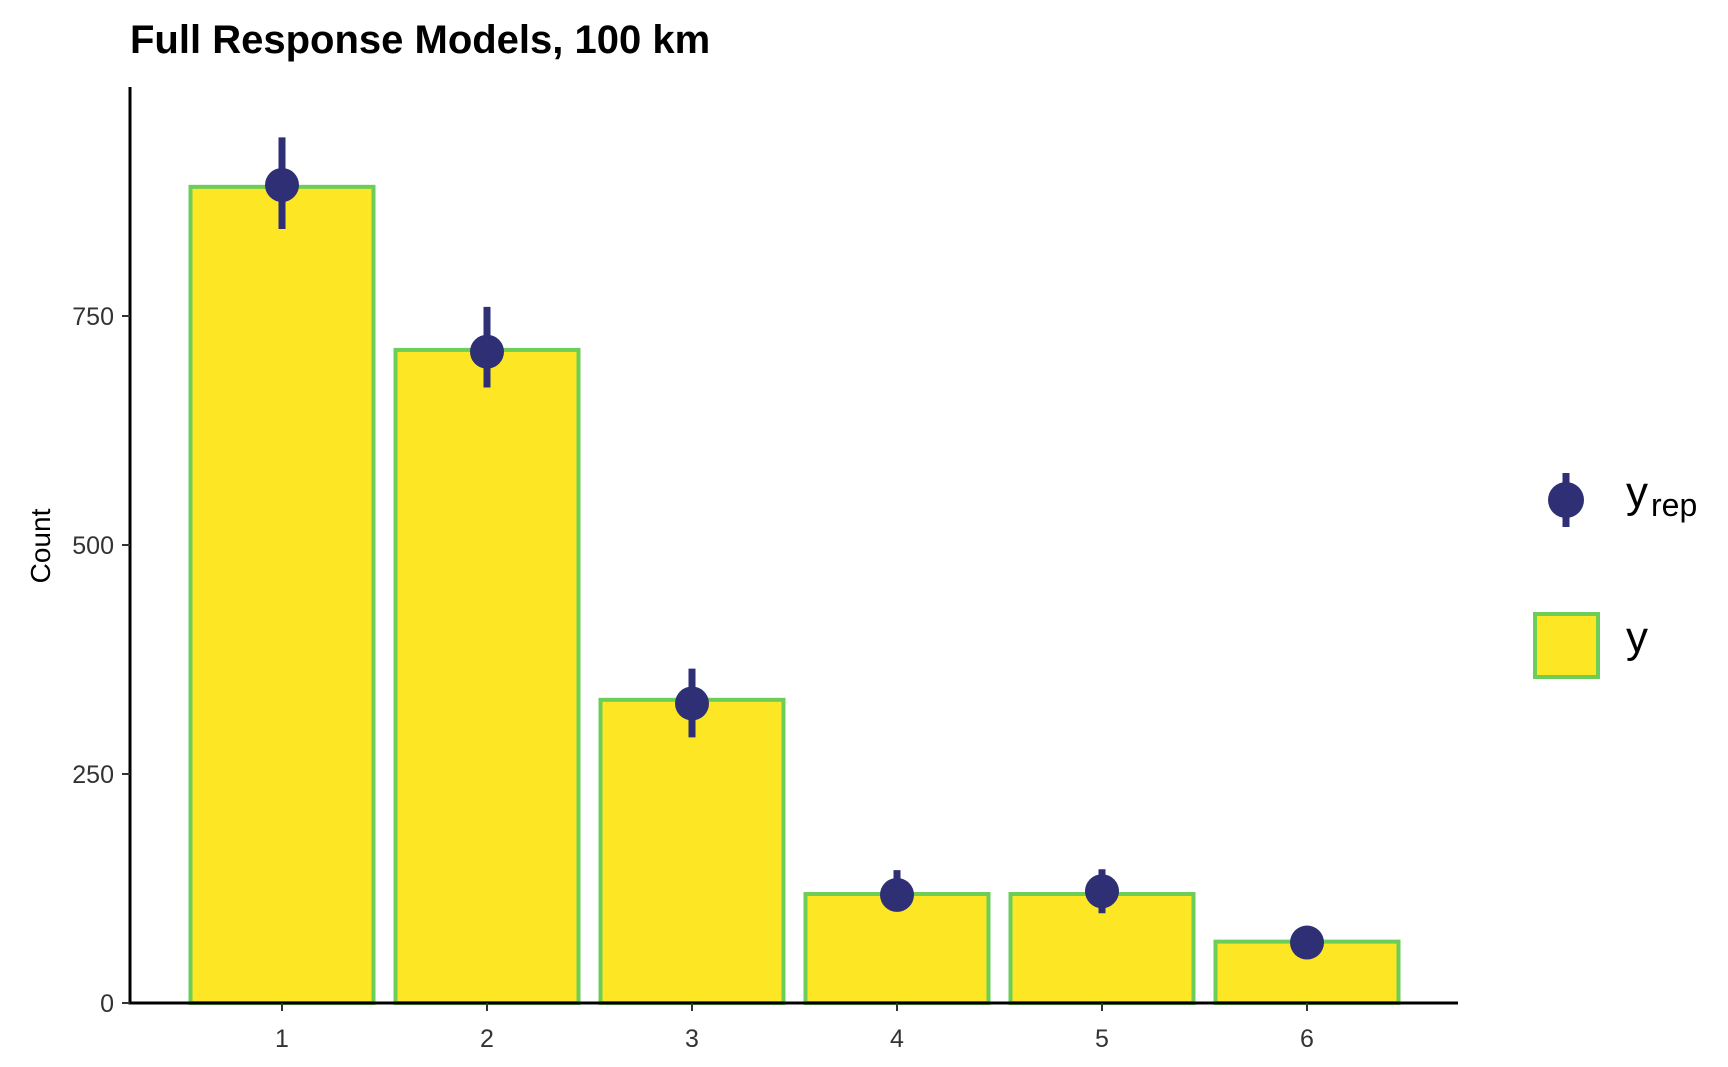 The height and width of the screenshot is (1067, 1728). Describe the element at coordinates (1615, 573) in the screenshot. I see `legend: y rep y` at that location.